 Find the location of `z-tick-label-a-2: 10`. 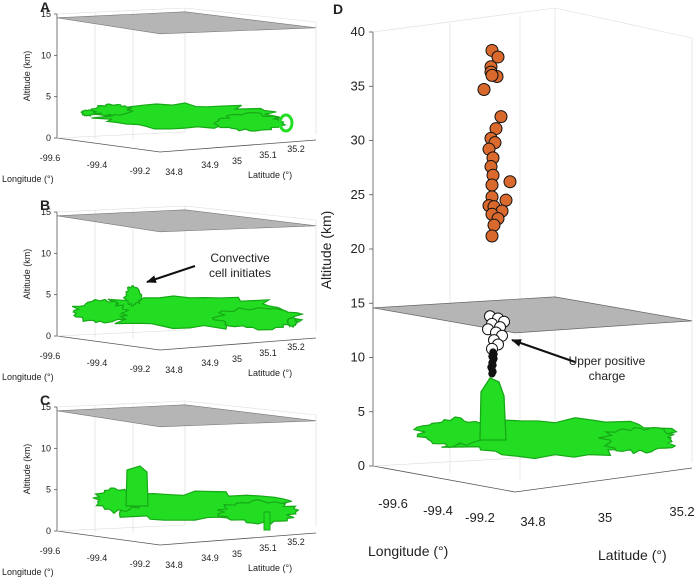

z-tick-label-a-2: 10 is located at coordinates (46, 55).